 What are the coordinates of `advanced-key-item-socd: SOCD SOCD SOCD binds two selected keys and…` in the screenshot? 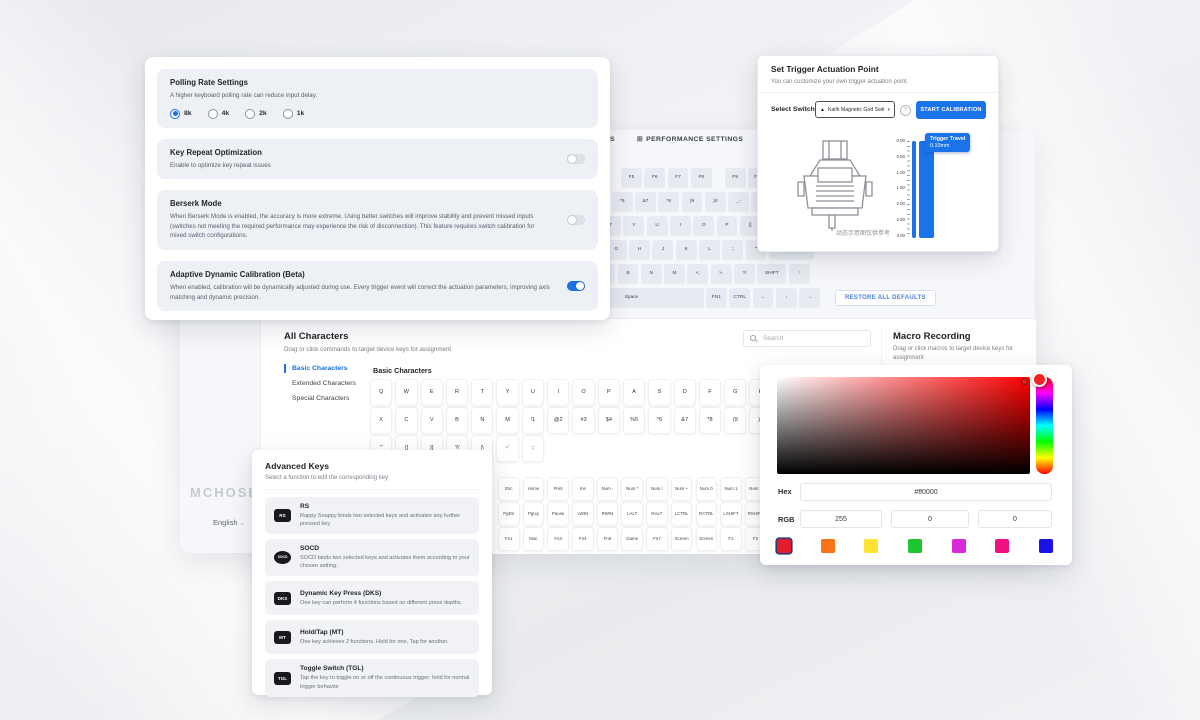 It's located at (372, 558).